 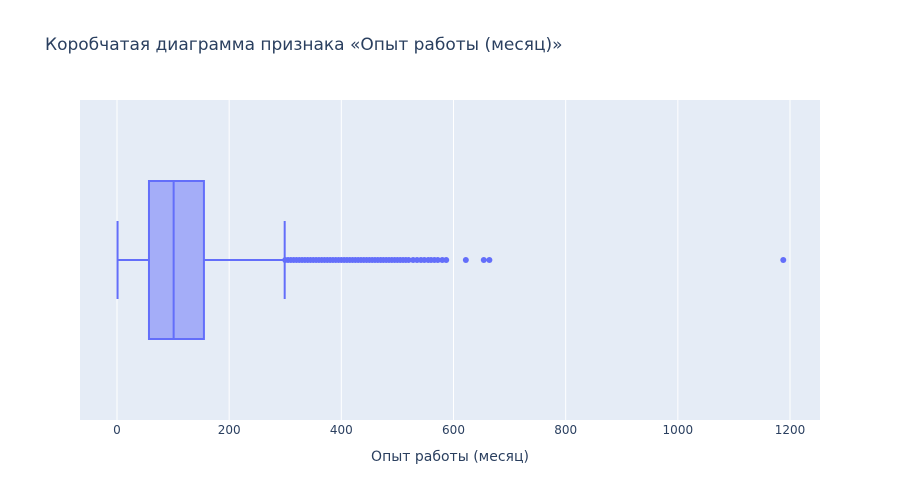 I want to click on x-tick-labels: 0 200 400 600 800 1000 1200, so click(x=459, y=430).